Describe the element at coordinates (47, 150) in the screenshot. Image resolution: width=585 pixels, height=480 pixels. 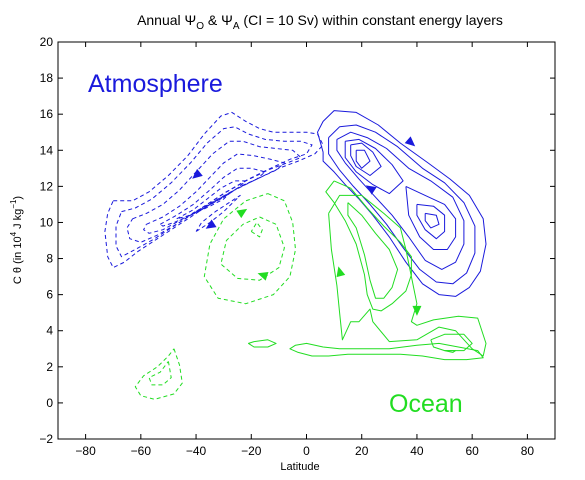
I see `y-tick-label: 14` at that location.